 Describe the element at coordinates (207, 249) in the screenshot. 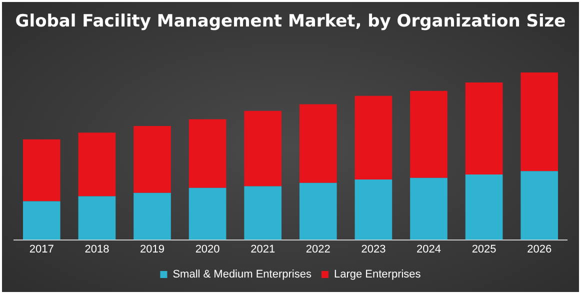

I see `x-tick-label: 2020` at that location.